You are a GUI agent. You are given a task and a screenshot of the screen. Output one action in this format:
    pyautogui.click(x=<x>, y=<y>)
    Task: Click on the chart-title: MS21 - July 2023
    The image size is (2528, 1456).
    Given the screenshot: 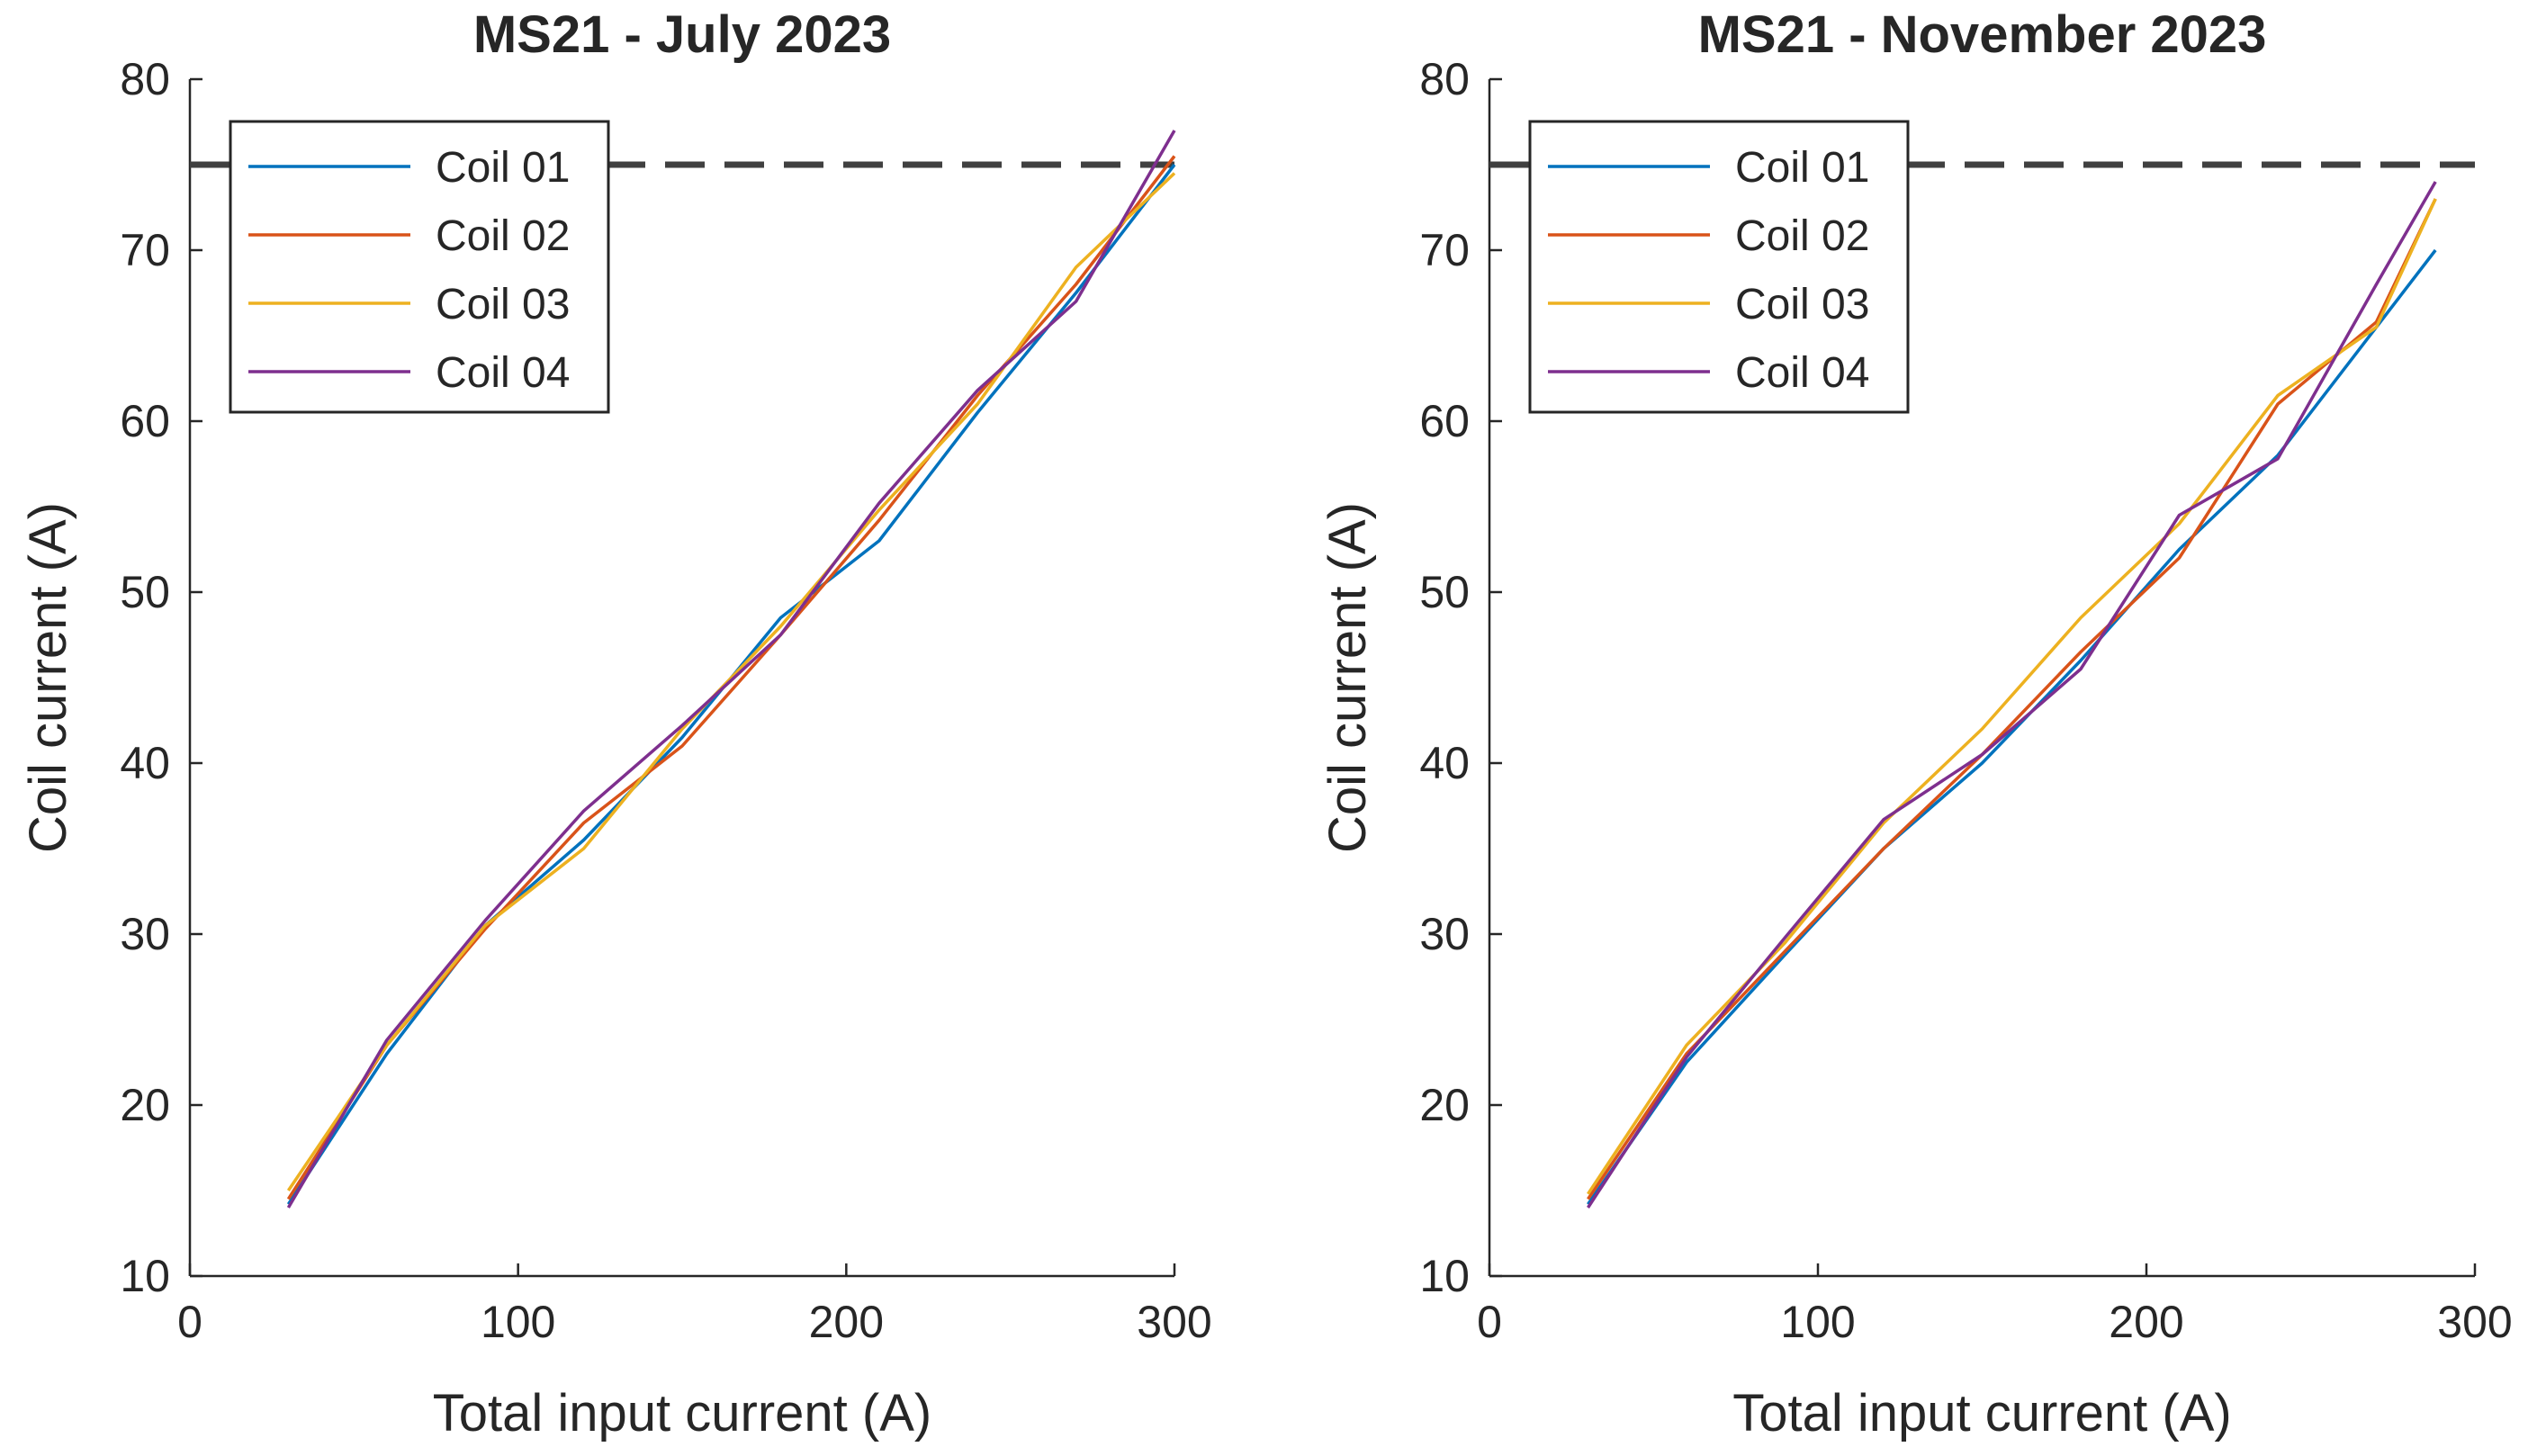 What is the action you would take?
    pyautogui.click(x=682, y=34)
    